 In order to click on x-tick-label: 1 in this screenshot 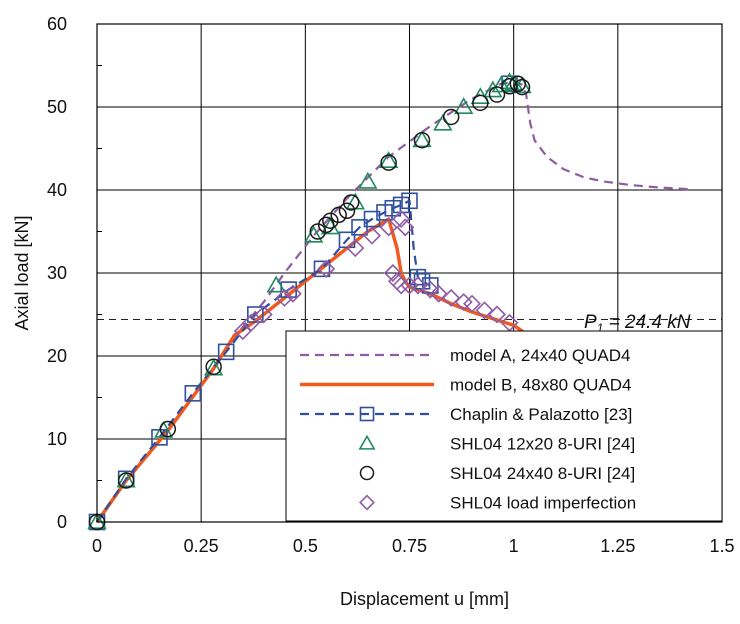, I will do `click(514, 546)`.